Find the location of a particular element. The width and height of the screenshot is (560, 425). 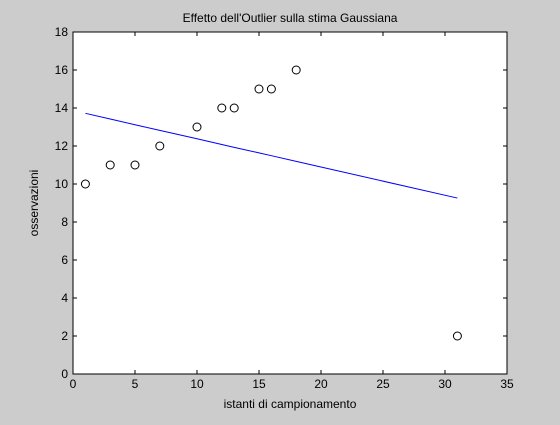

fit-line is located at coordinates (271, 155).